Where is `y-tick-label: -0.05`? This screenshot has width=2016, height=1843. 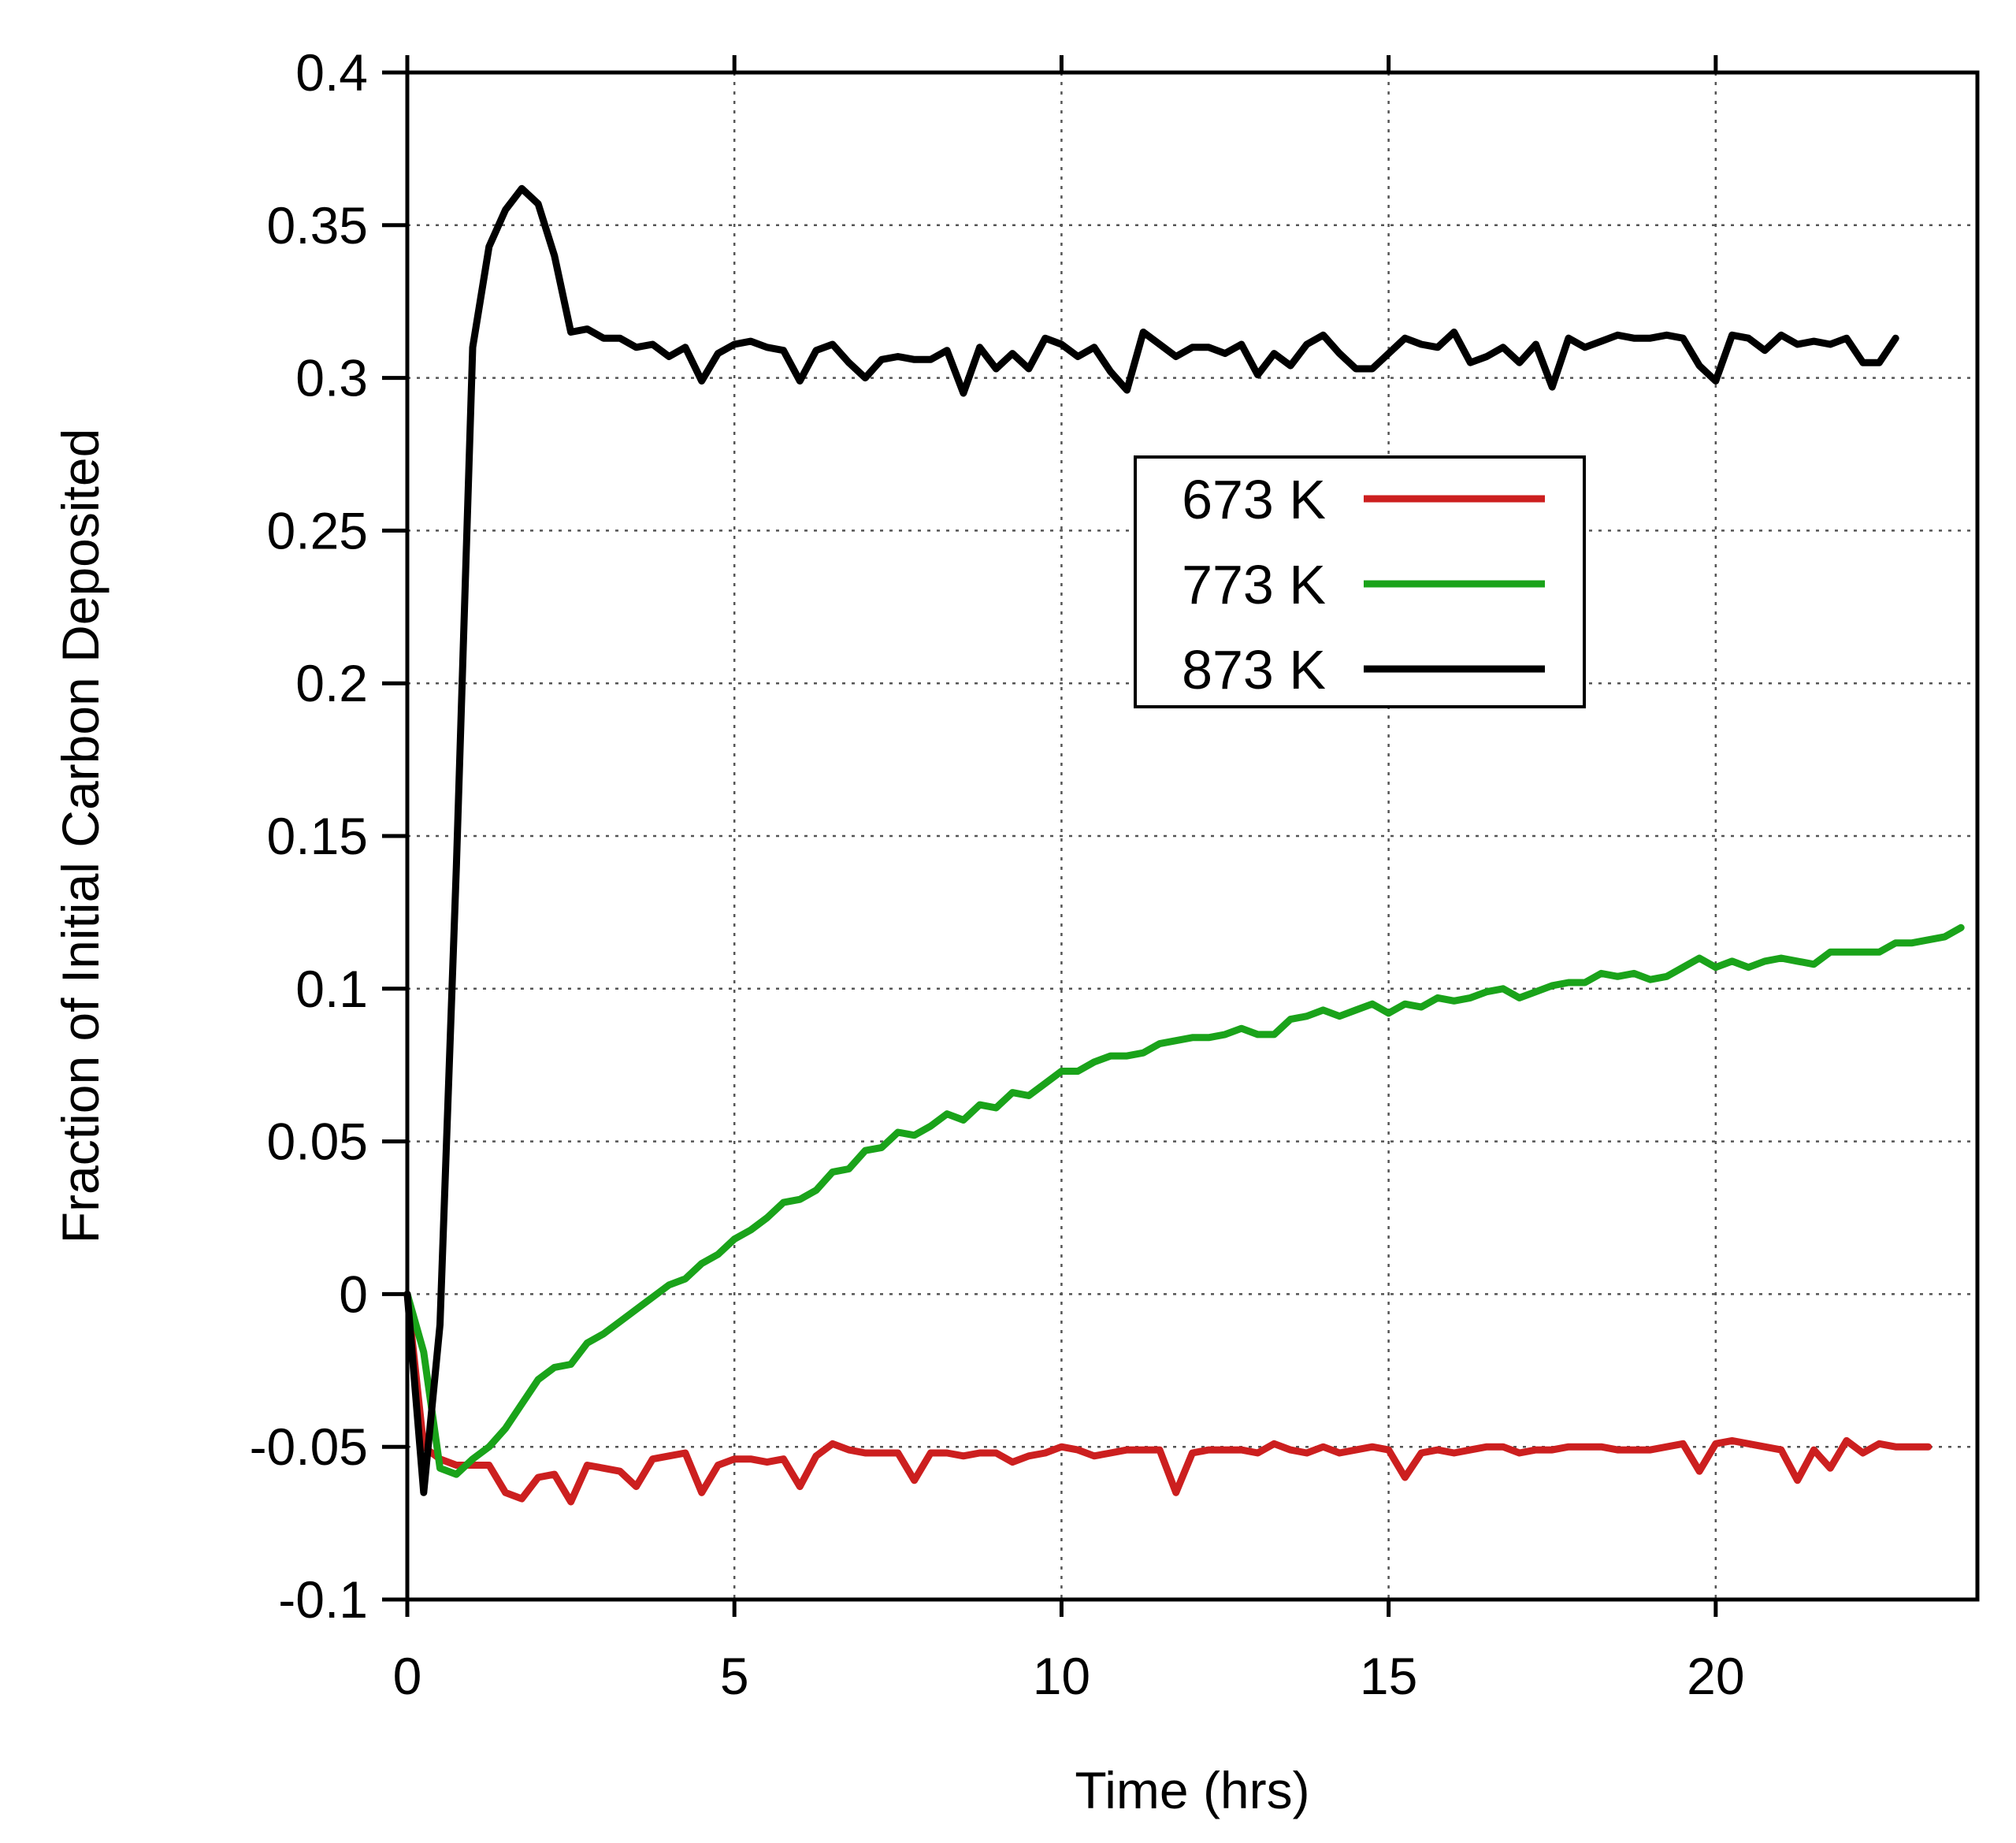 y-tick-label: -0.05 is located at coordinates (309, 1447).